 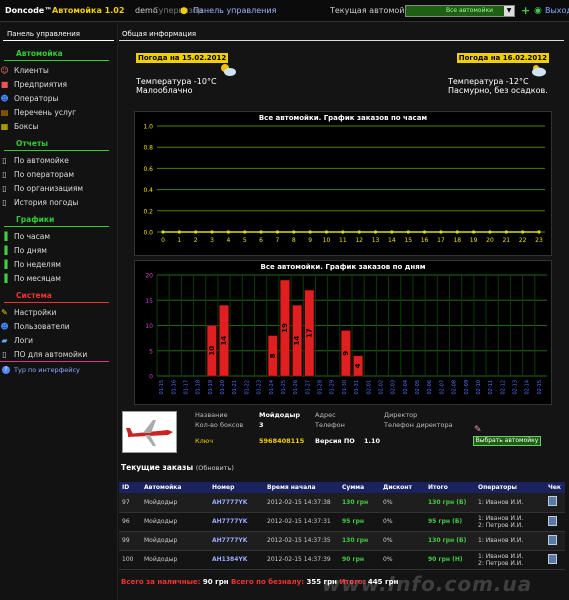 What do you see at coordinates (450, 560) in the screenshot?
I see `cell-total: 90 грн (Н)` at bounding box center [450, 560].